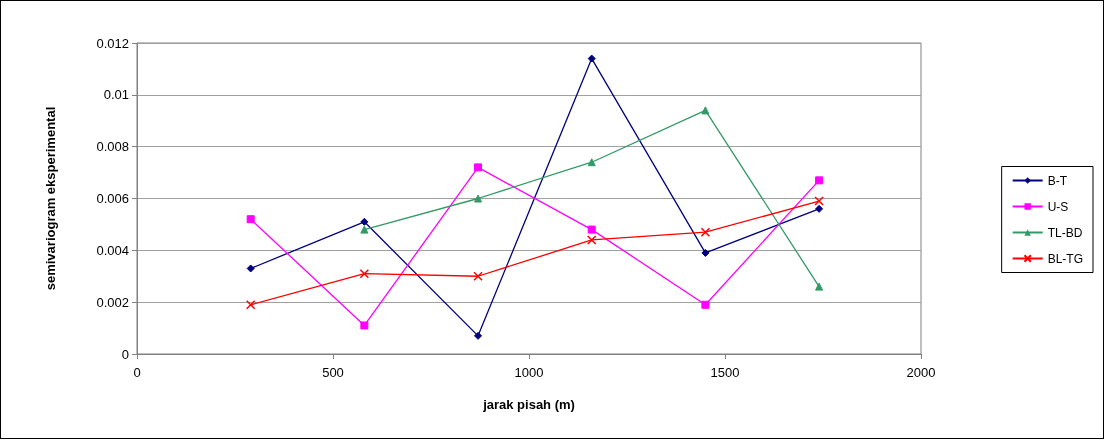  I want to click on legend-label: U-S, so click(1058, 206).